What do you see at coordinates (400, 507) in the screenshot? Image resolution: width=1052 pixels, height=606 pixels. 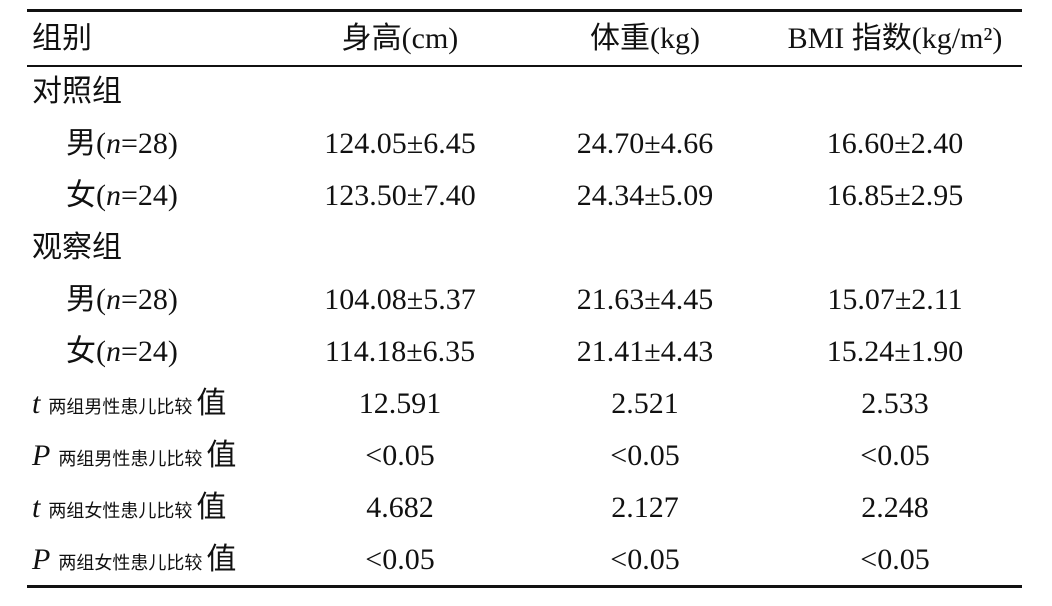 I see `value-cell: 4.682` at bounding box center [400, 507].